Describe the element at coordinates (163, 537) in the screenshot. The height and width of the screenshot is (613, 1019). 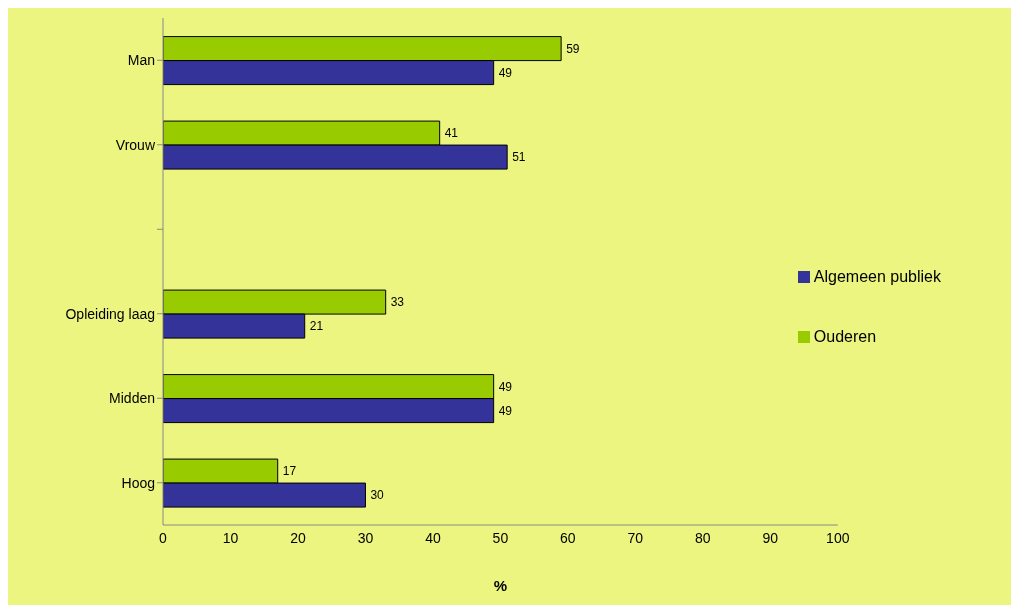
I see `x-tick-label: 0` at that location.